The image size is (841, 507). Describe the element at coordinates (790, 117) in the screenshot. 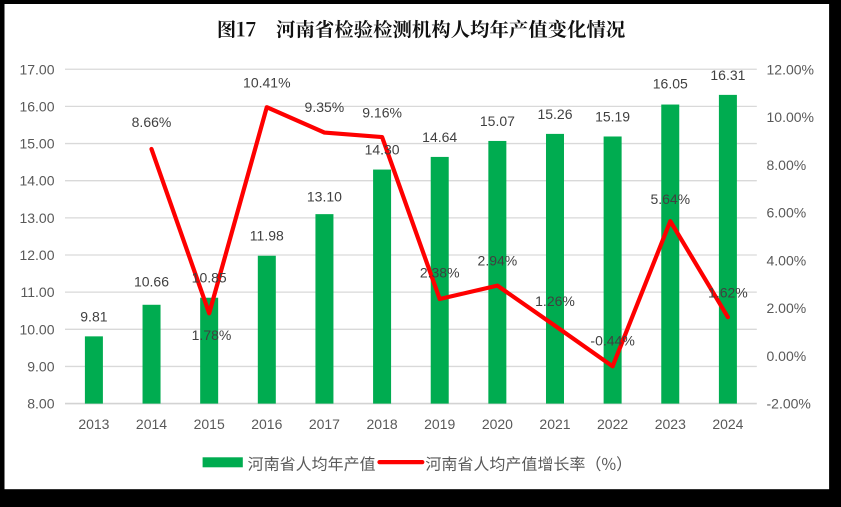

I see `svg-text: 10.00%` at that location.